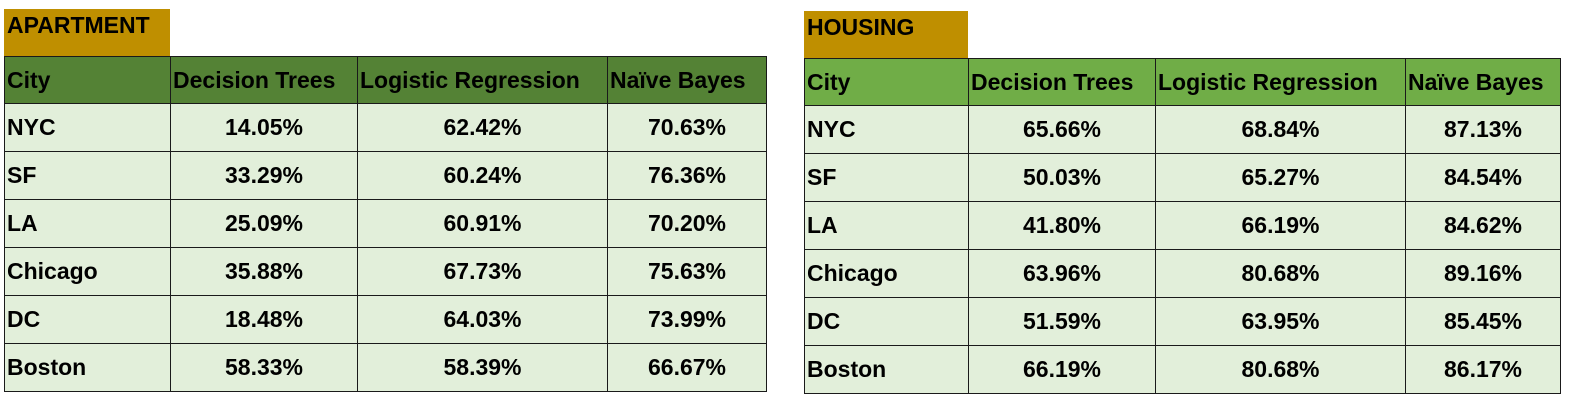  I want to click on value-cell: 67.73%, so click(482, 271).